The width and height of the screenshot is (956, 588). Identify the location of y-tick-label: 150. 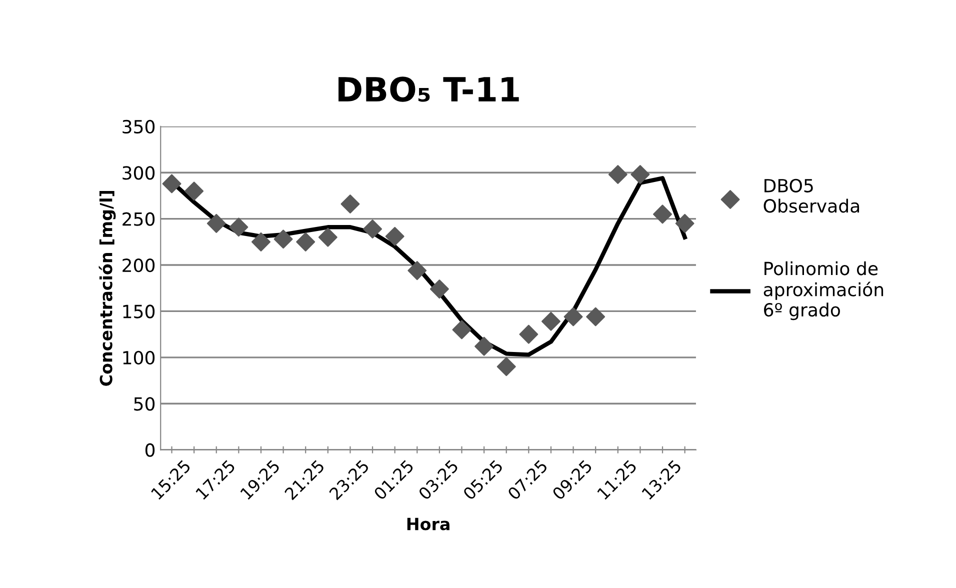
(139, 311).